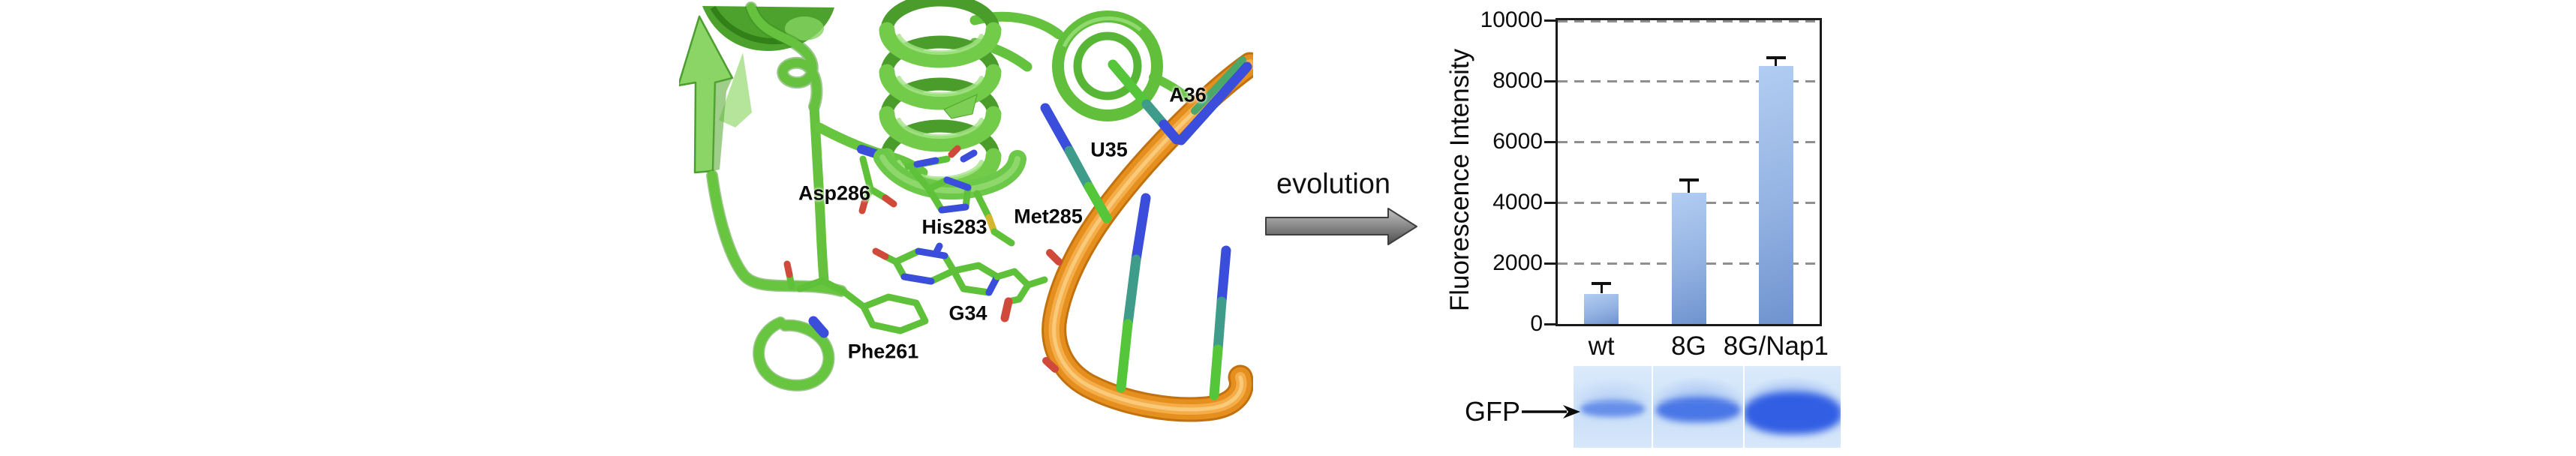 The width and height of the screenshot is (2576, 456). What do you see at coordinates (1792, 413) in the screenshot?
I see `gel-band-8G/Nap1` at bounding box center [1792, 413].